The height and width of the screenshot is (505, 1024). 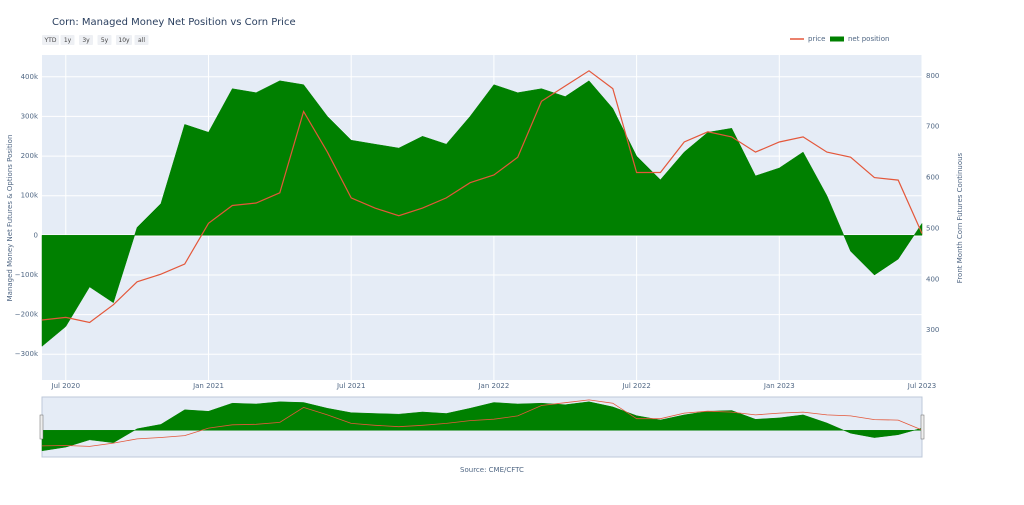 What do you see at coordinates (27, 315) in the screenshot?
I see `y-tick-label: −200k` at bounding box center [27, 315].